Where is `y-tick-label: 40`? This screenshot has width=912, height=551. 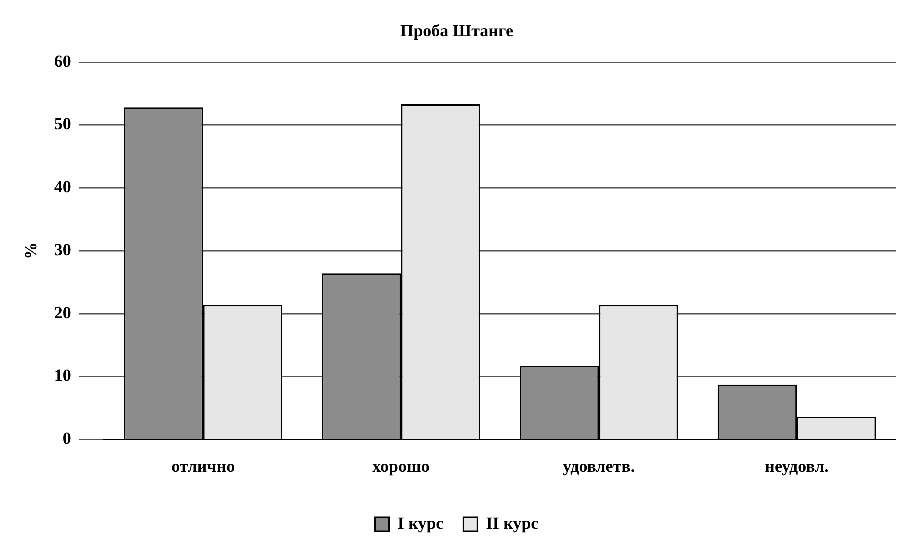
y-tick-label: 40 is located at coordinates (63, 187).